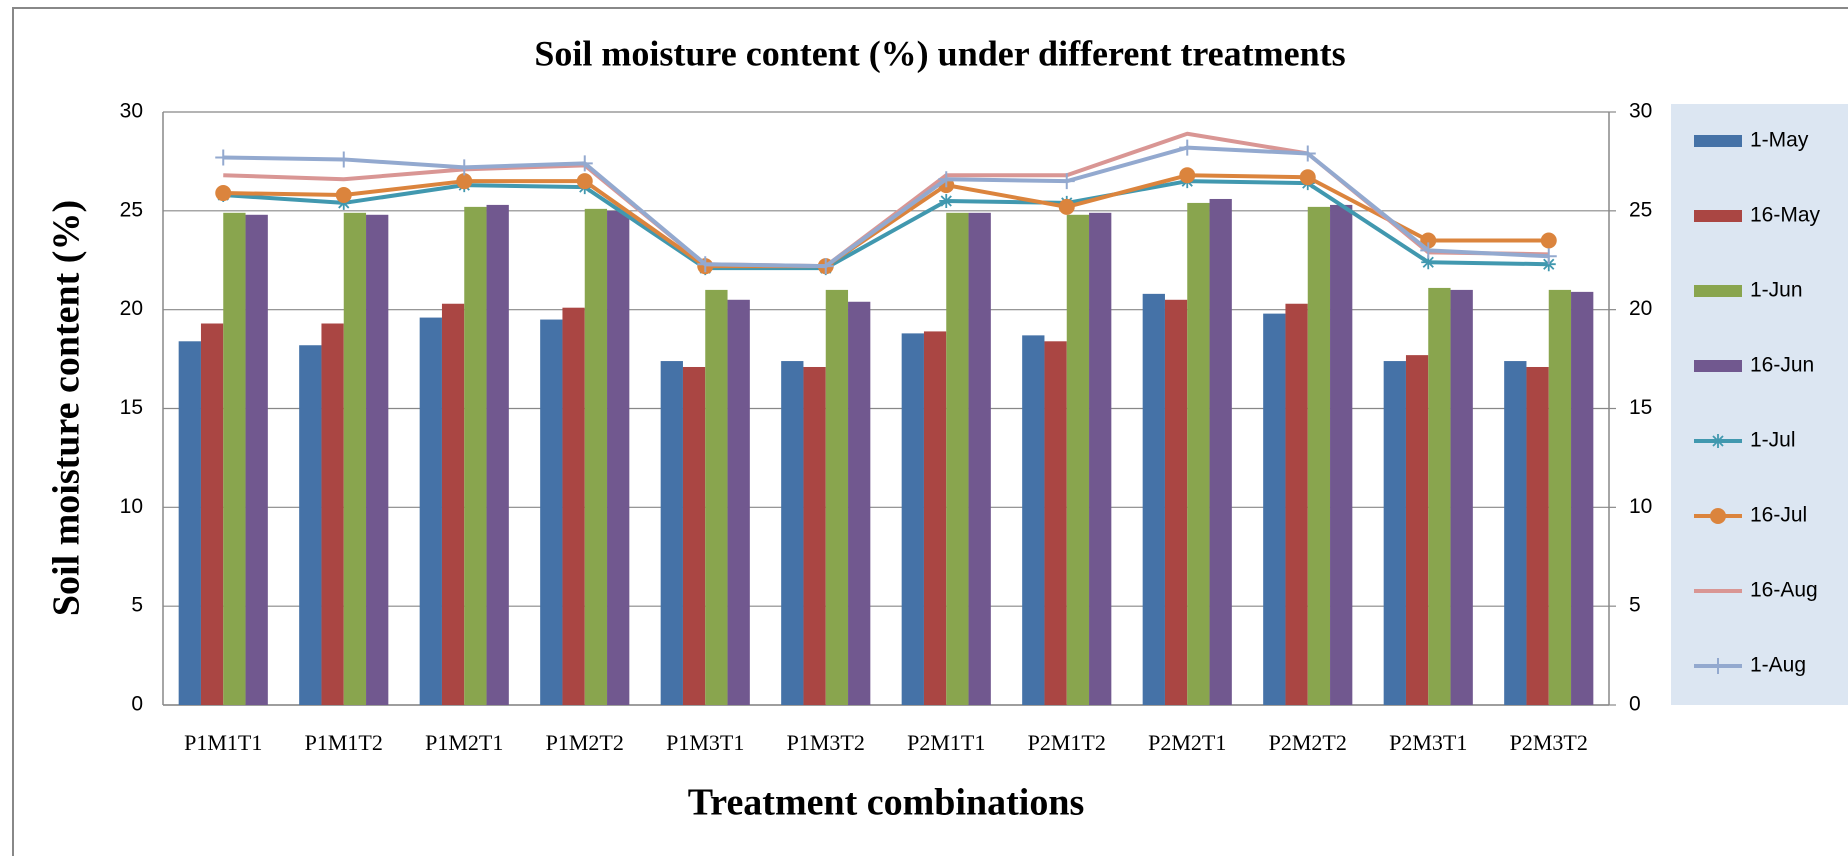 Image resolution: width=1848 pixels, height=856 pixels. Describe the element at coordinates (223, 742) in the screenshot. I see `x-tick-label: P1M1T1` at that location.